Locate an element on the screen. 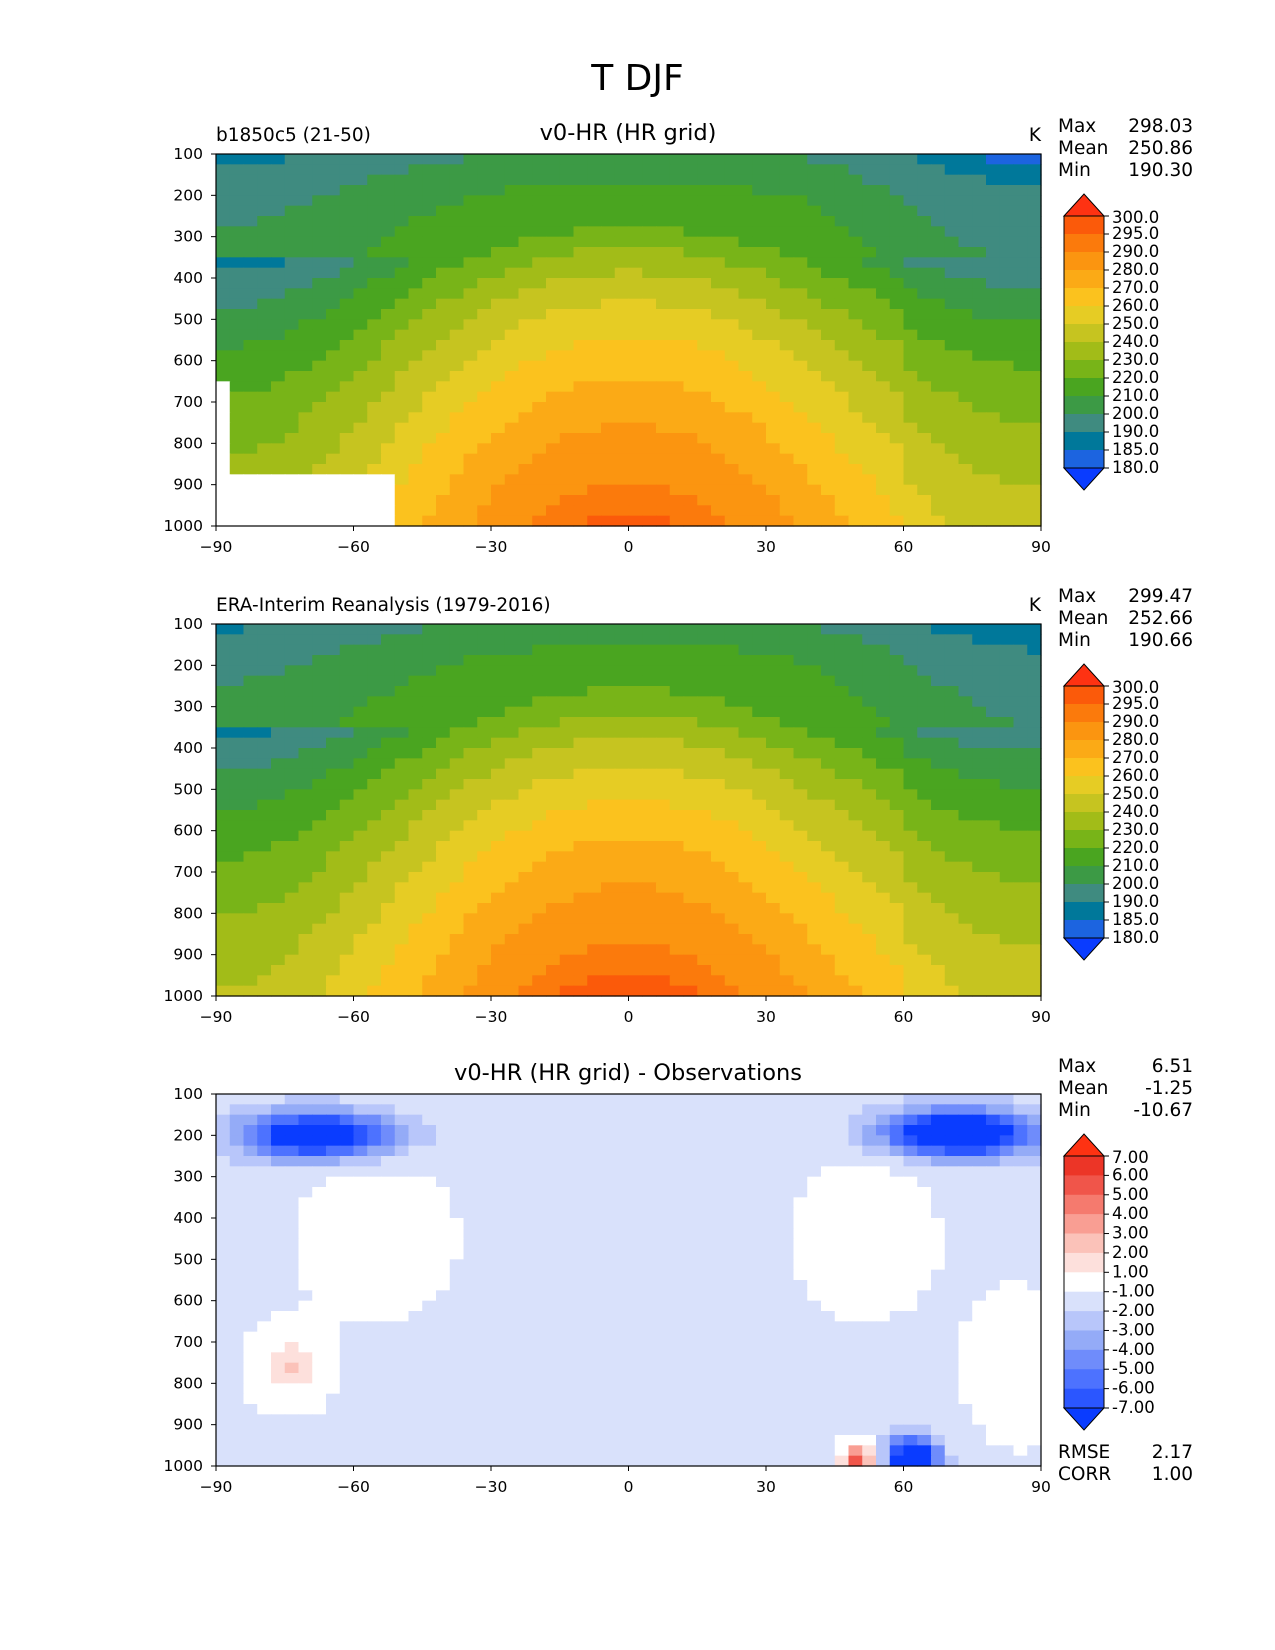 This screenshot has width=1275, height=1650. colorbar-label: 240.0 is located at coordinates (1135, 341).